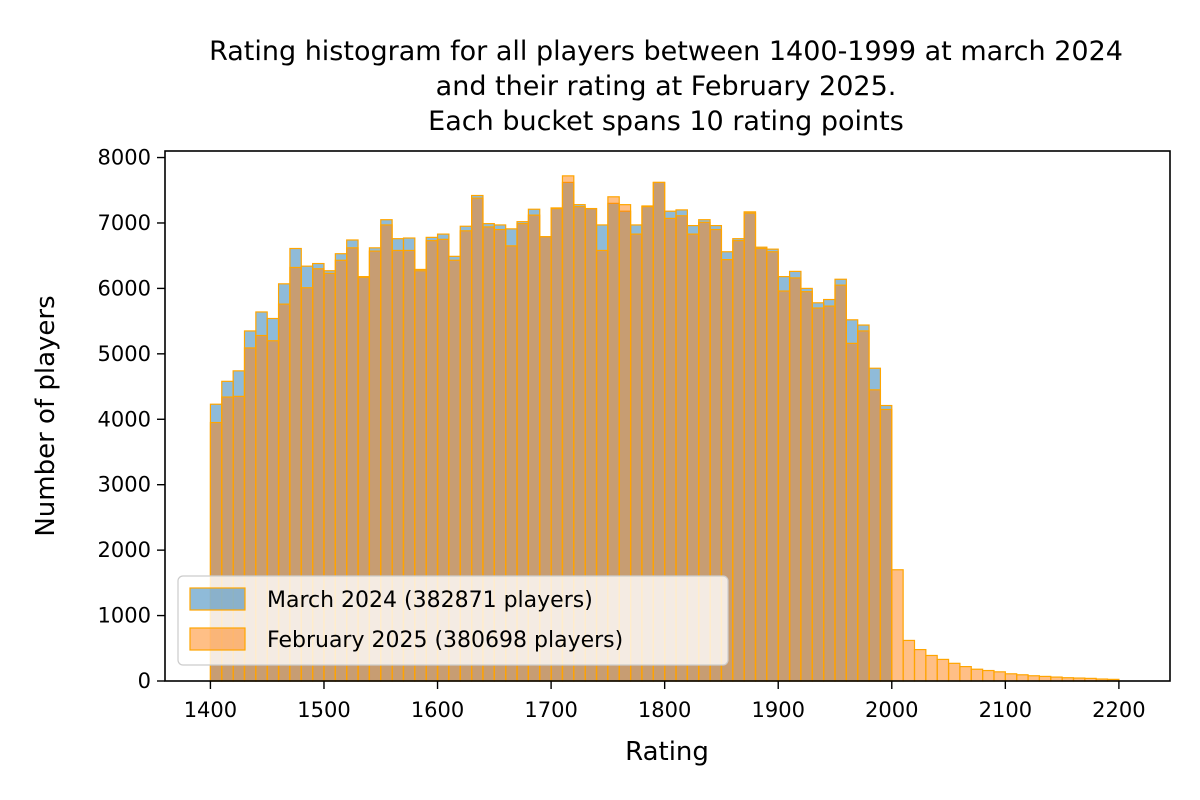 Image resolution: width=1200 pixels, height=800 pixels. I want to click on y-tick-label-5000: 5000, so click(124, 354).